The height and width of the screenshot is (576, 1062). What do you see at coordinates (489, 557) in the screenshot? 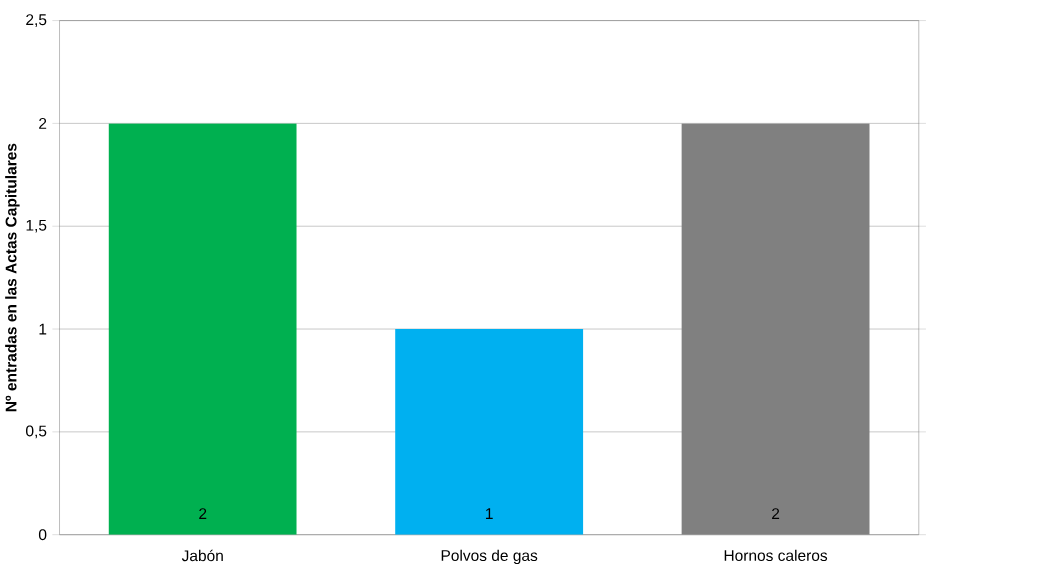
I see `x-tick-label: Polvos de gas` at bounding box center [489, 557].